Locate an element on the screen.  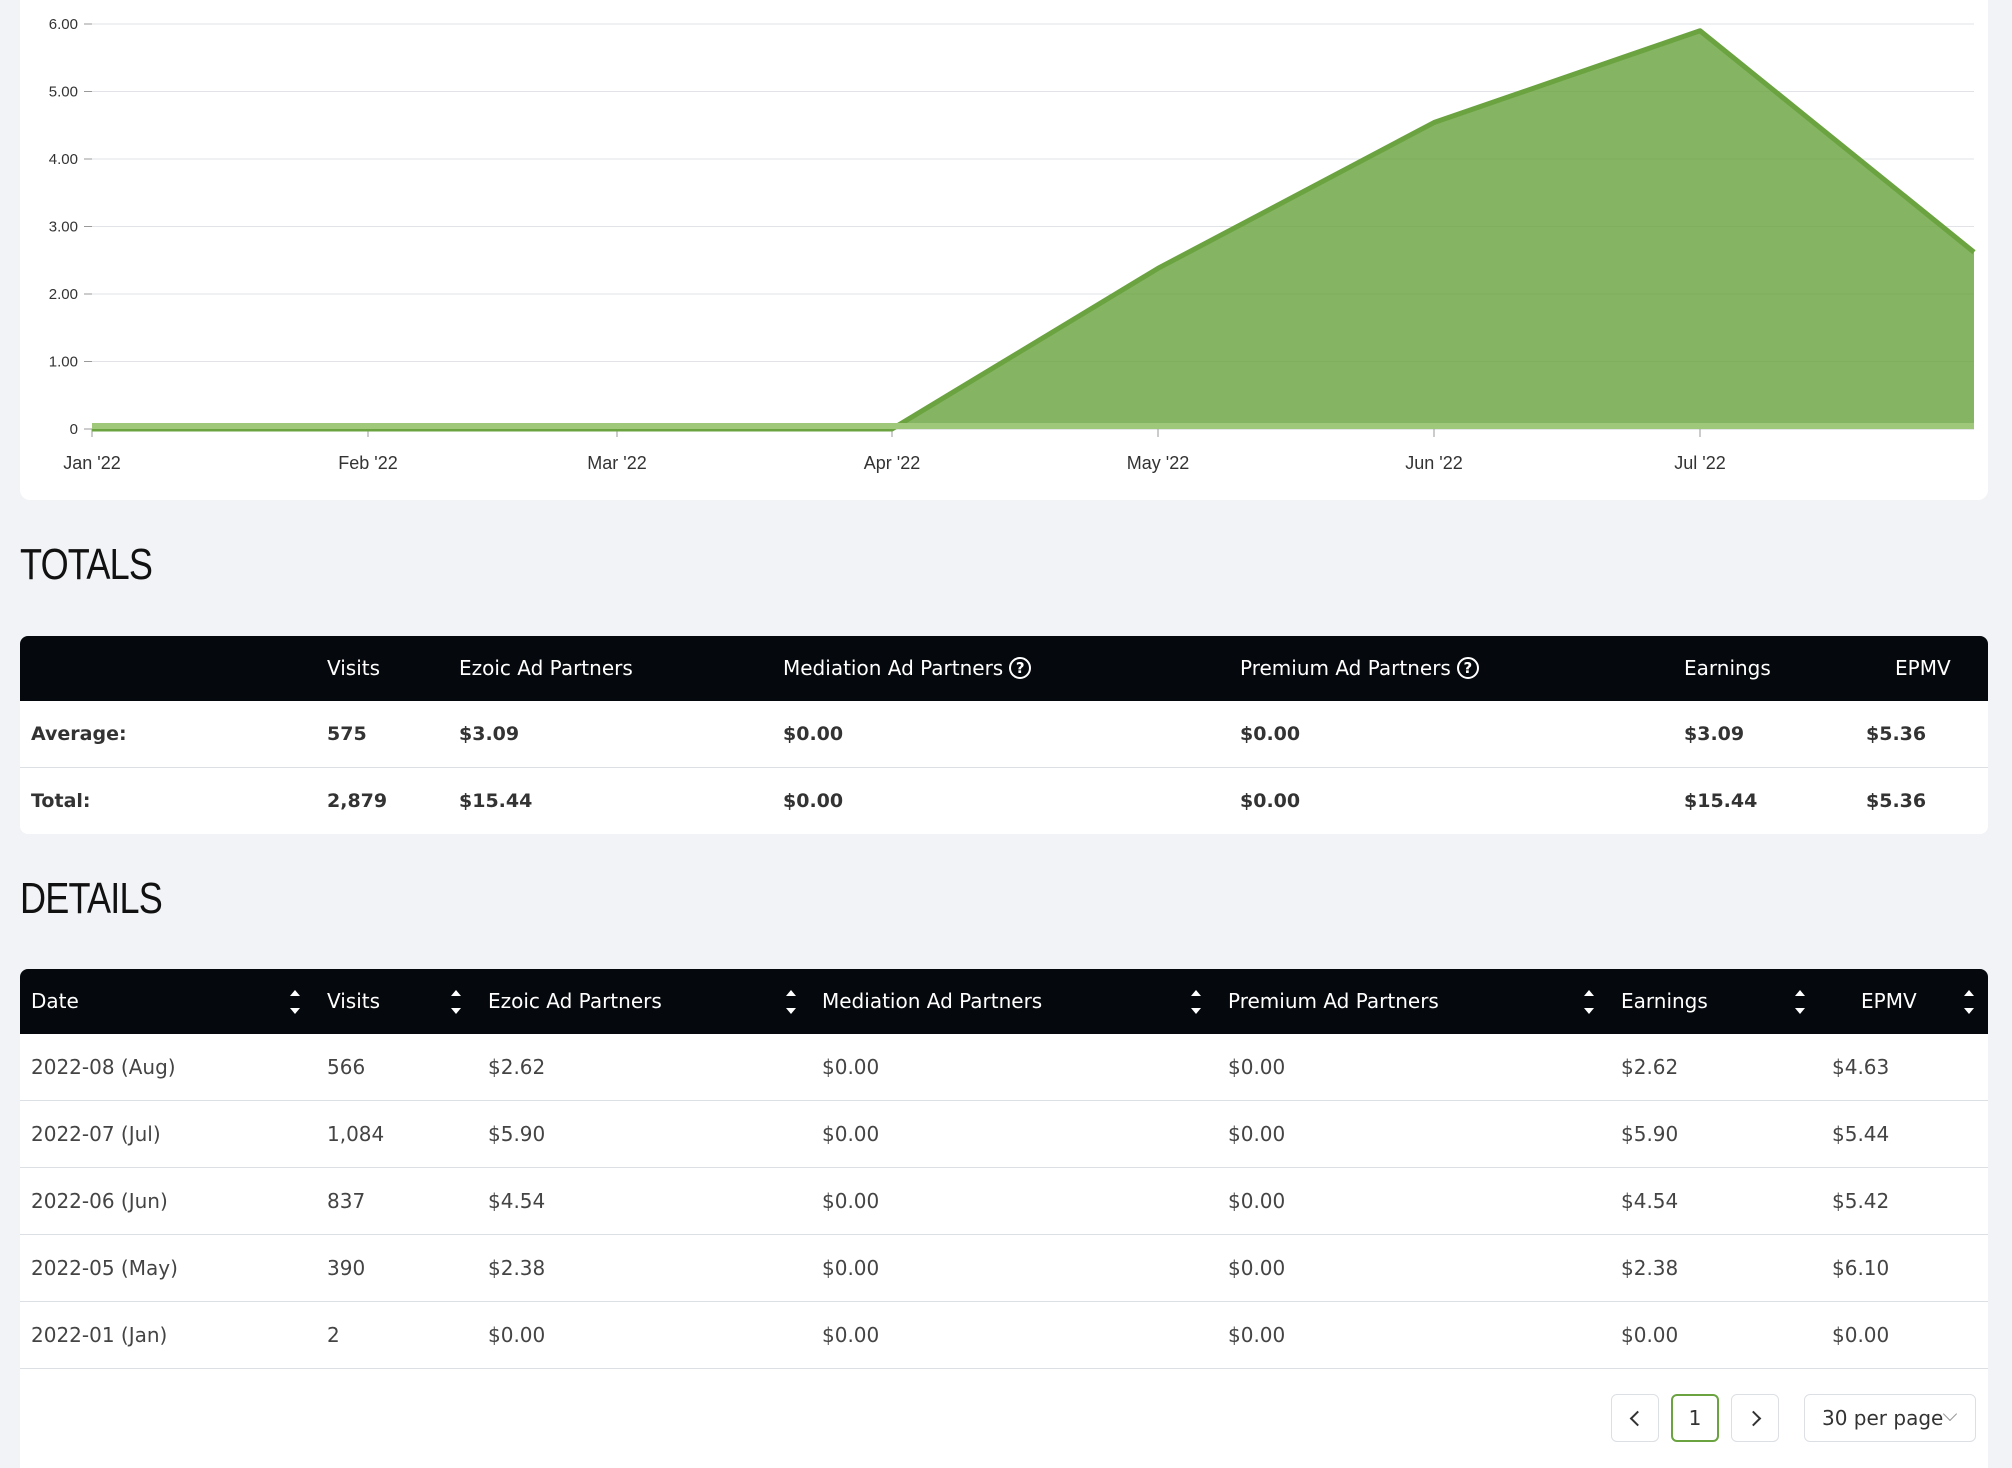
cell-epmv: $0.00 is located at coordinates (1861, 1335).